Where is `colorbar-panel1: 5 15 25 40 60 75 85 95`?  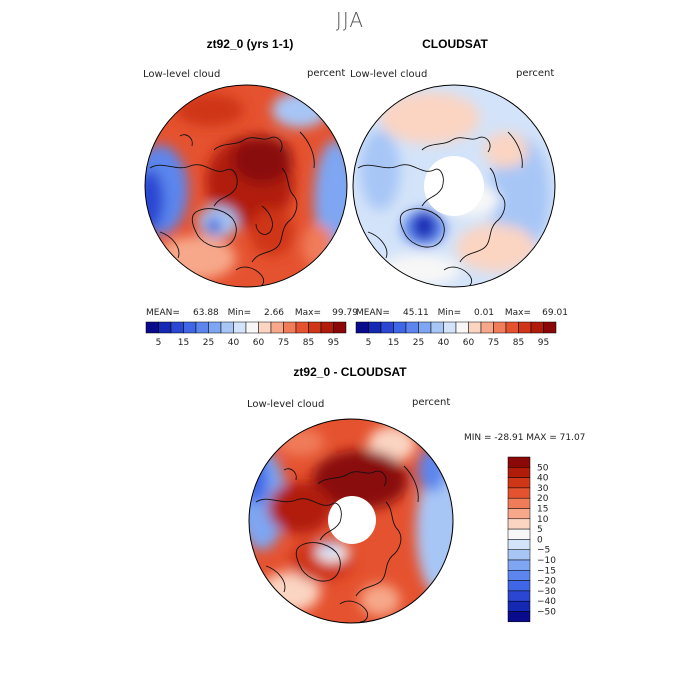 colorbar-panel1: 5 15 25 40 60 75 85 95 is located at coordinates (246, 334).